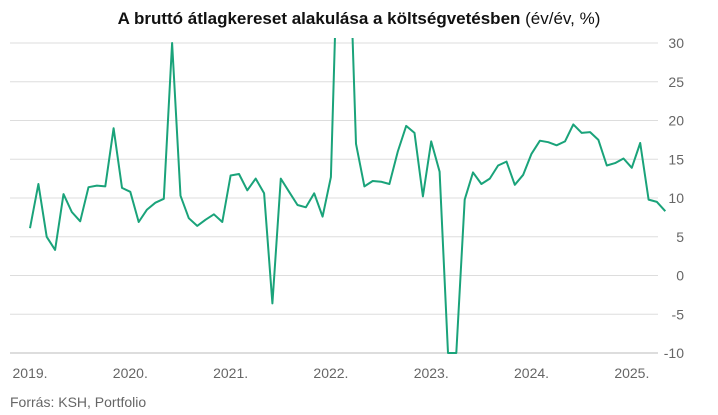 The width and height of the screenshot is (718, 415). Describe the element at coordinates (78, 402) in the screenshot. I see `source-note: Forrás: KSH, Portfolio` at that location.